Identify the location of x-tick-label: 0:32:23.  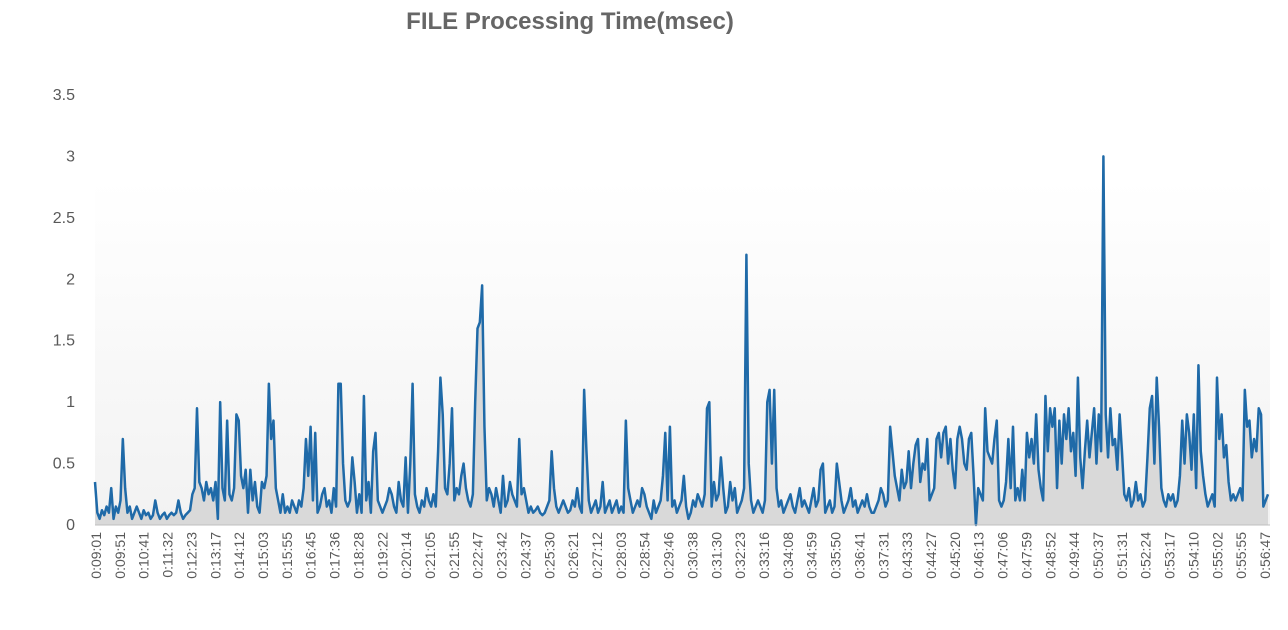
(740, 555).